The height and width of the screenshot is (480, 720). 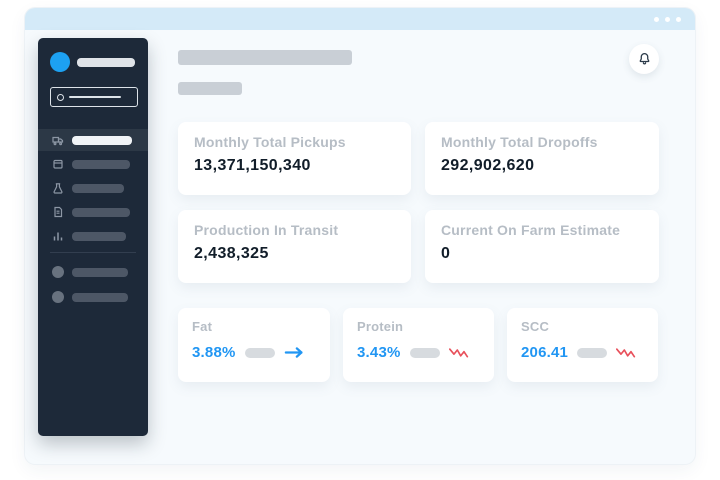 I want to click on stat-value: 2,438,325, so click(x=231, y=253).